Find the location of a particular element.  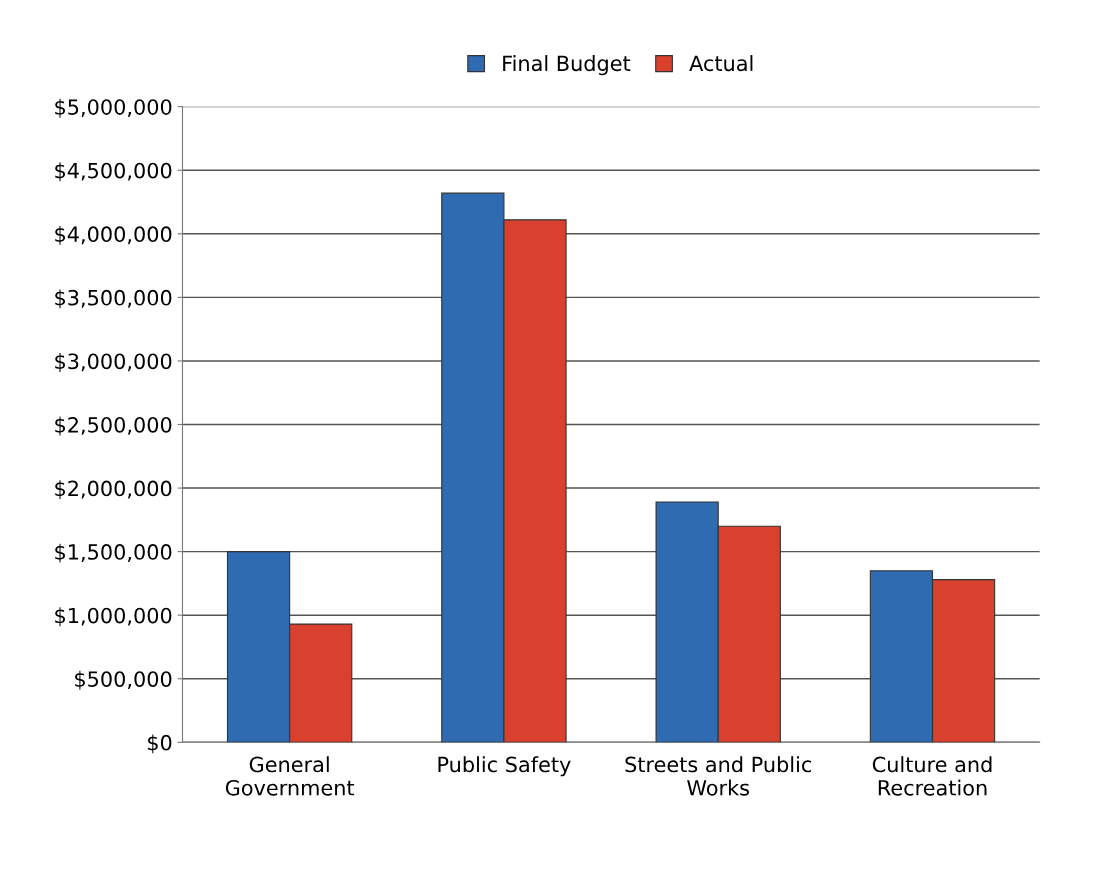

y-tick-label: $0 is located at coordinates (159, 744).